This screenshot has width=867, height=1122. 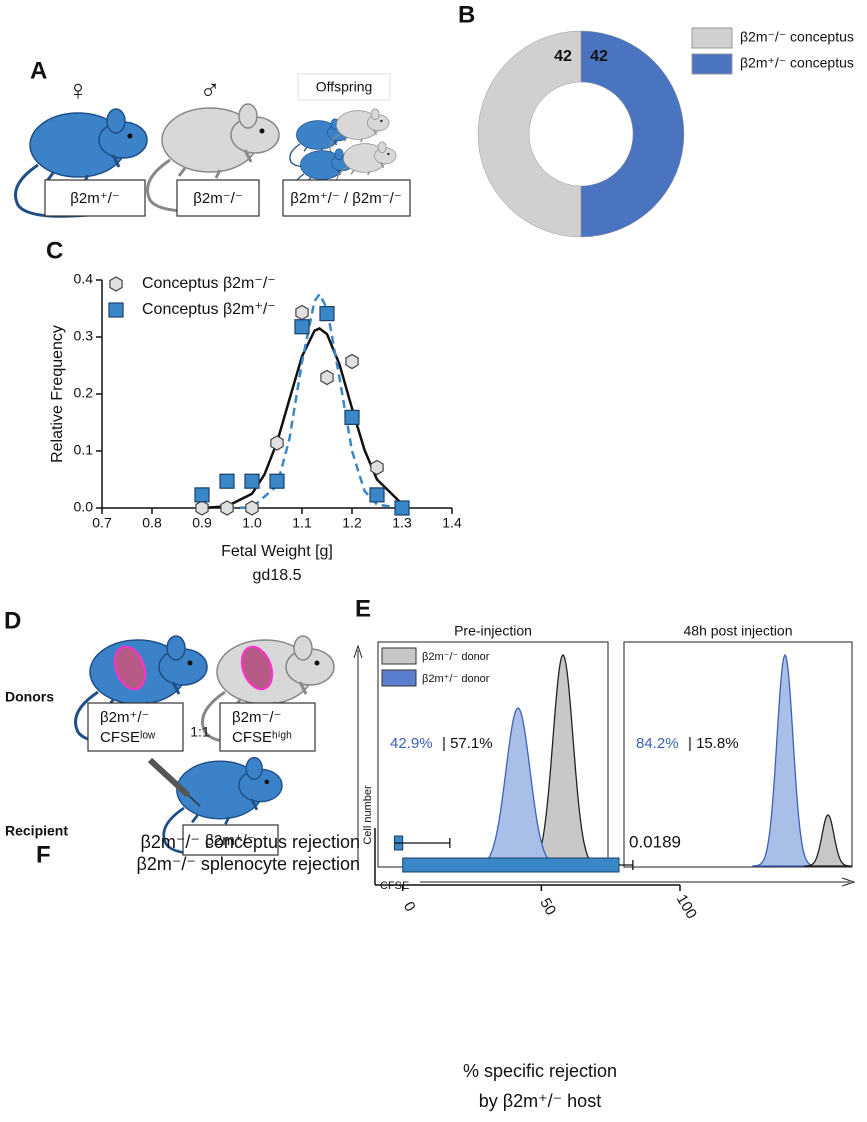 What do you see at coordinates (713, 743) in the screenshot?
I see `percent-label: | 15.8%` at bounding box center [713, 743].